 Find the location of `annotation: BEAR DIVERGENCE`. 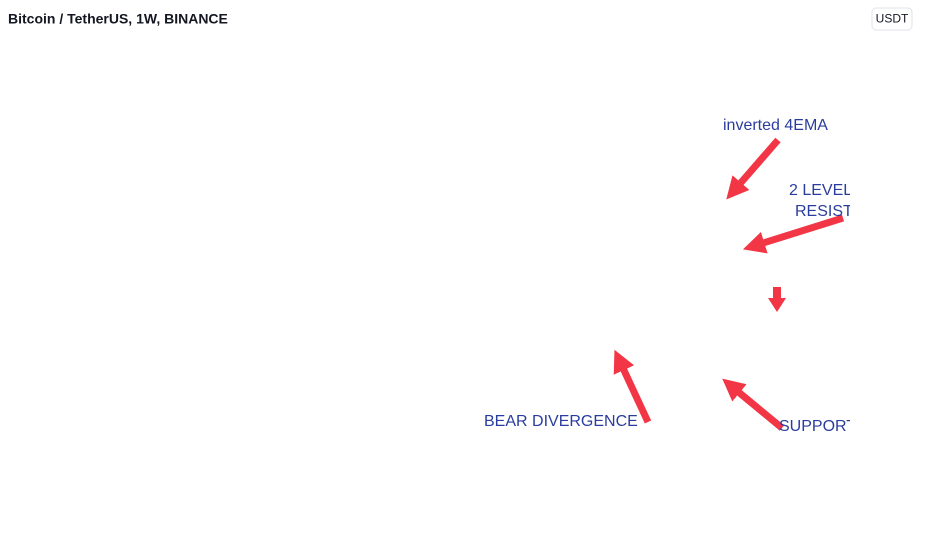

annotation: BEAR DIVERGENCE is located at coordinates (561, 421).